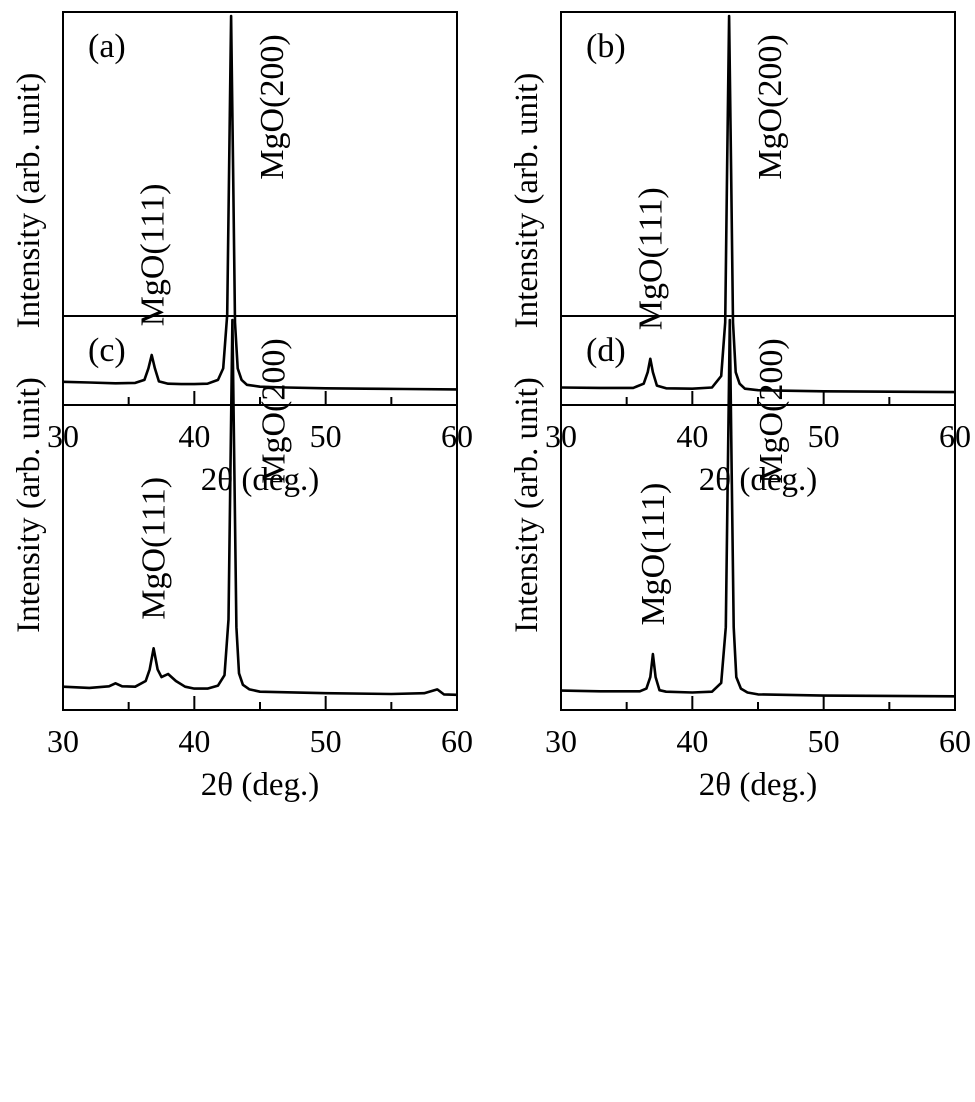 Image resolution: width=975 pixels, height=1102 pixels. I want to click on panel-title: (c), so click(107, 350).